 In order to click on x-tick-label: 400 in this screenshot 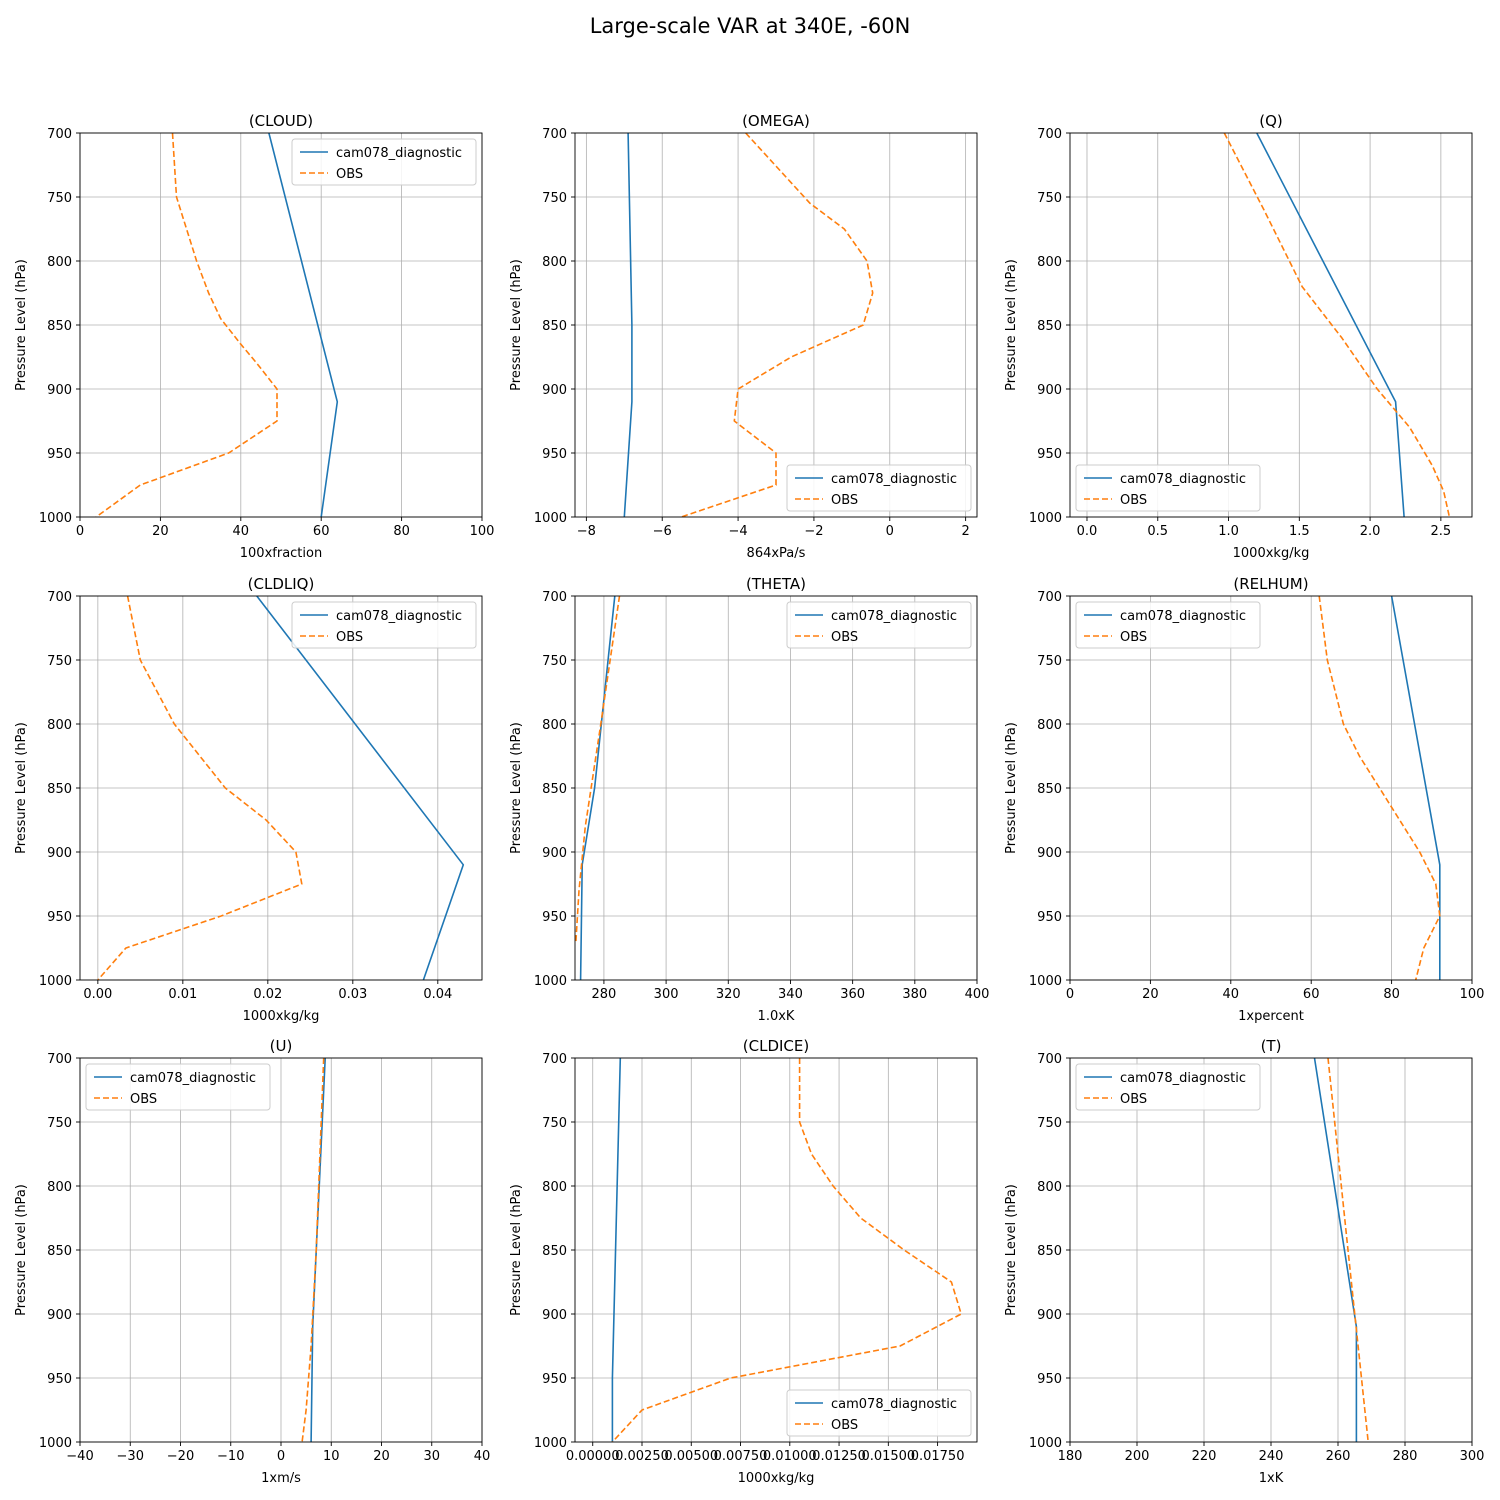, I will do `click(977, 994)`.